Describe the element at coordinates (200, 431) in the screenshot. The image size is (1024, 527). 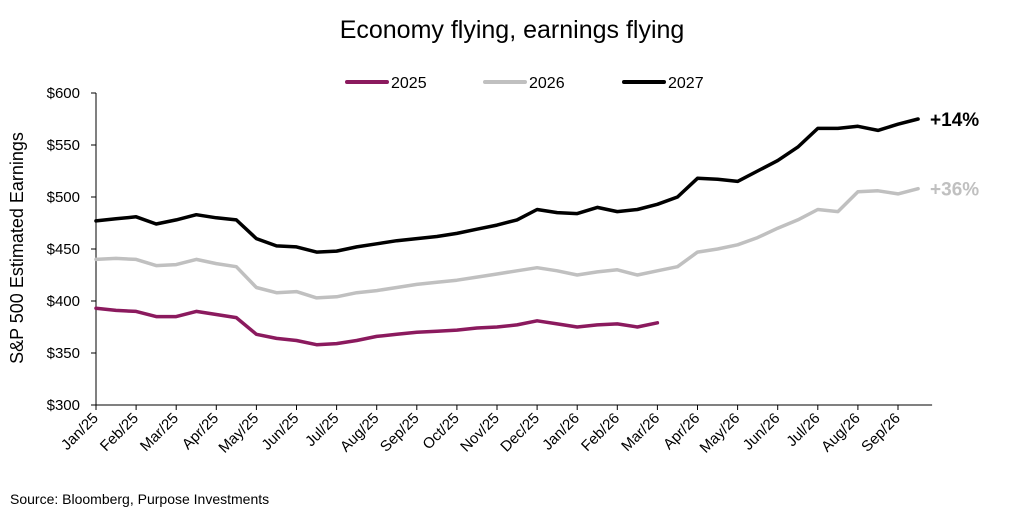
I see `x-tick-label: Apr/25` at that location.